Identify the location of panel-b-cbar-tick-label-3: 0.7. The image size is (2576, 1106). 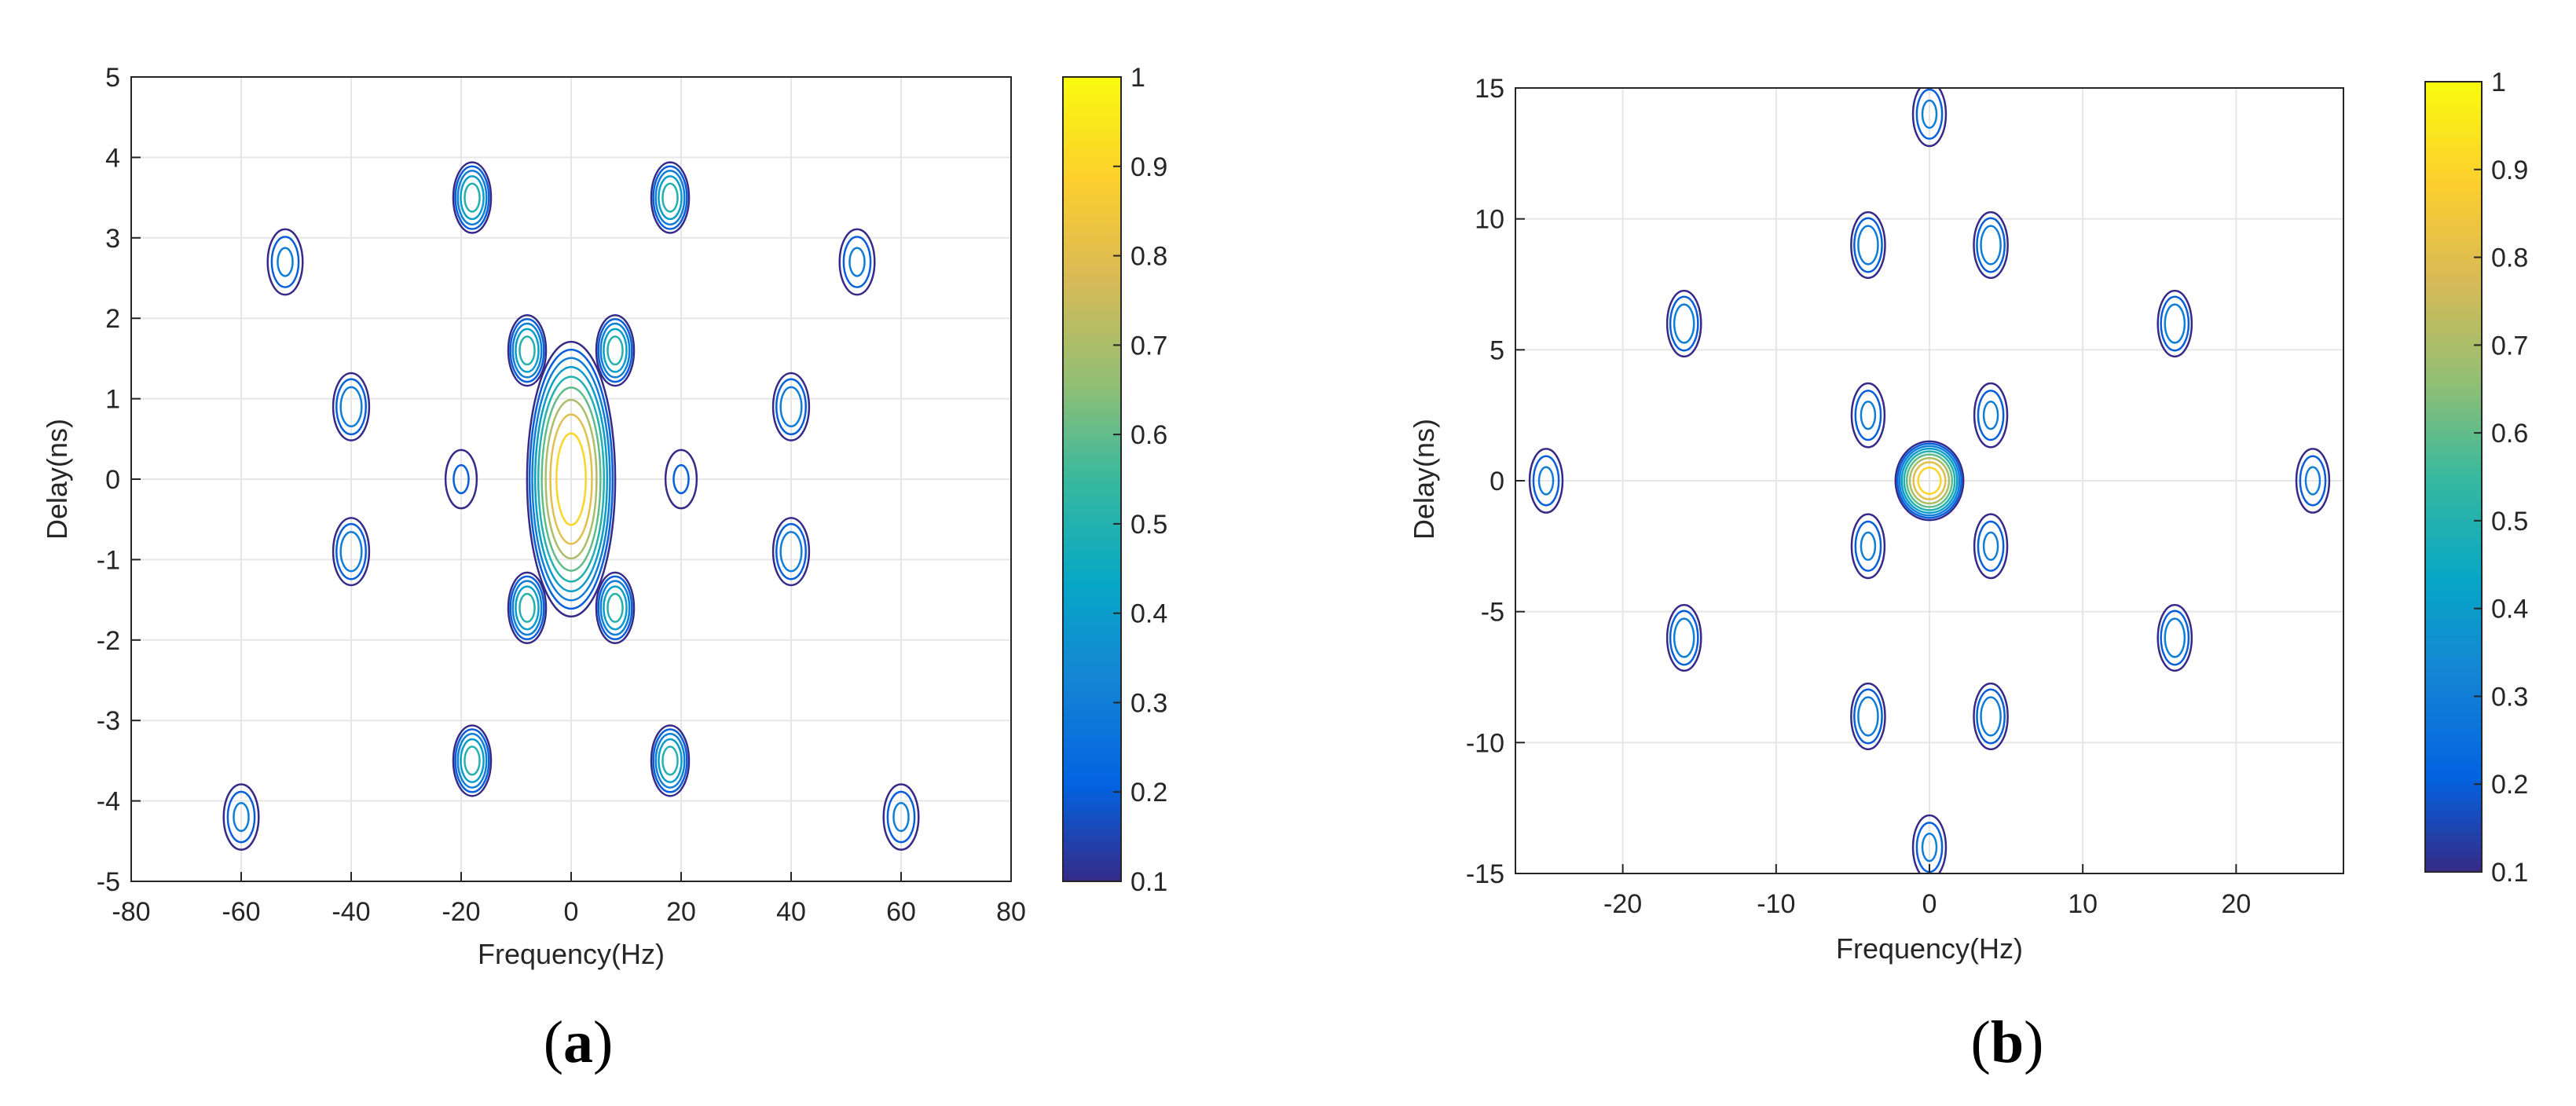
(2509, 346).